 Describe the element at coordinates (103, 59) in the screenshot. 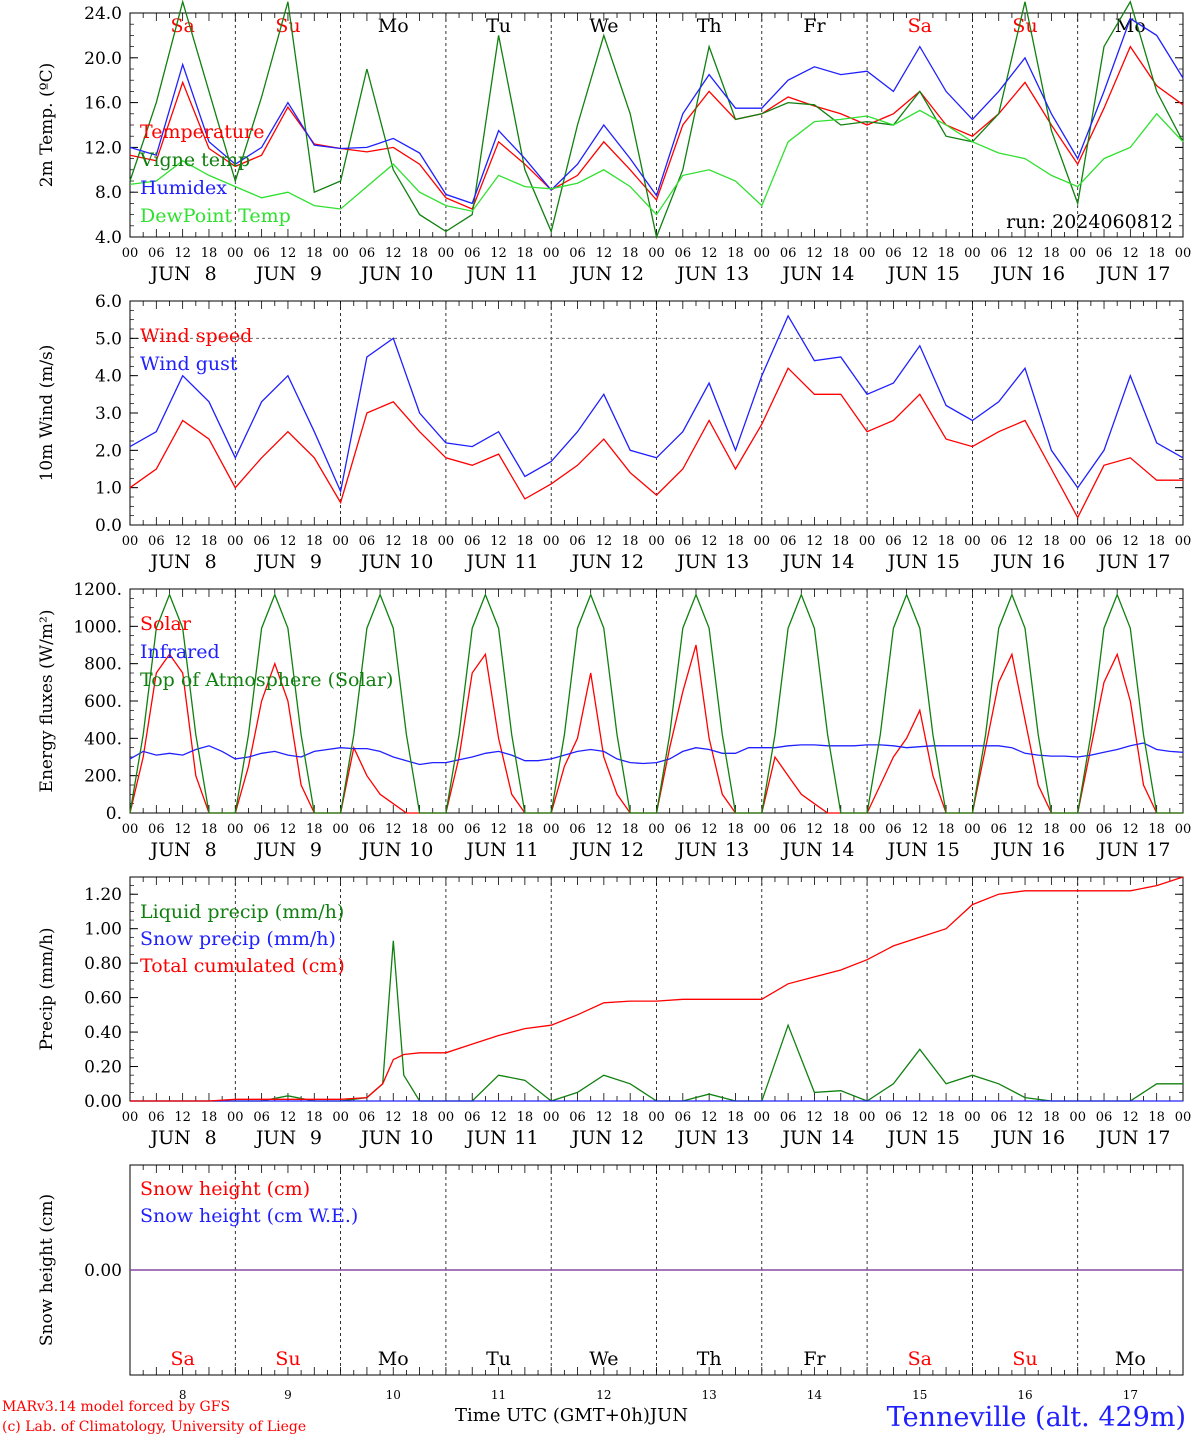

I see `y-tick-label: 20.0` at that location.